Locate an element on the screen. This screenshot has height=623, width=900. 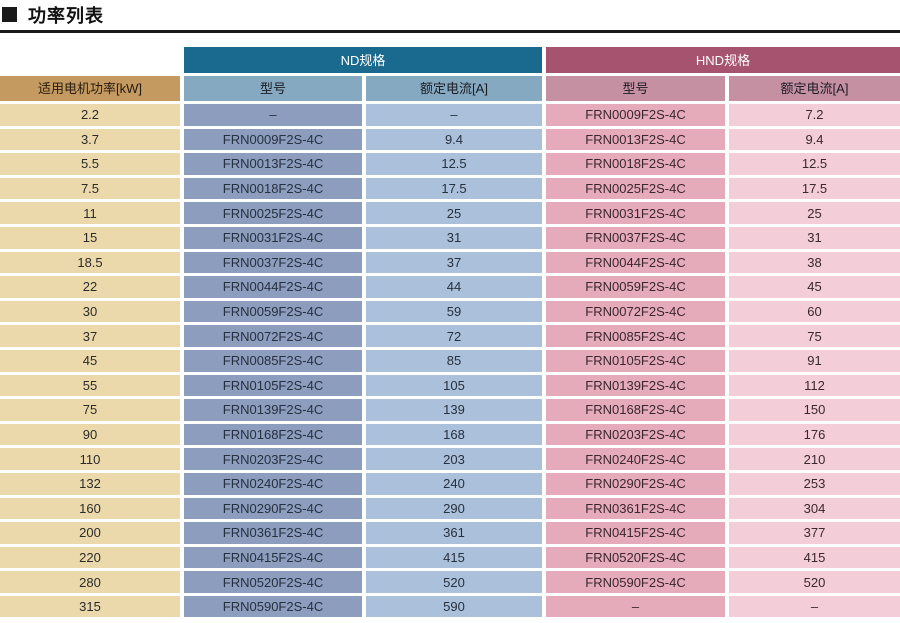
nd-current-cell: 168 is located at coordinates (454, 434).